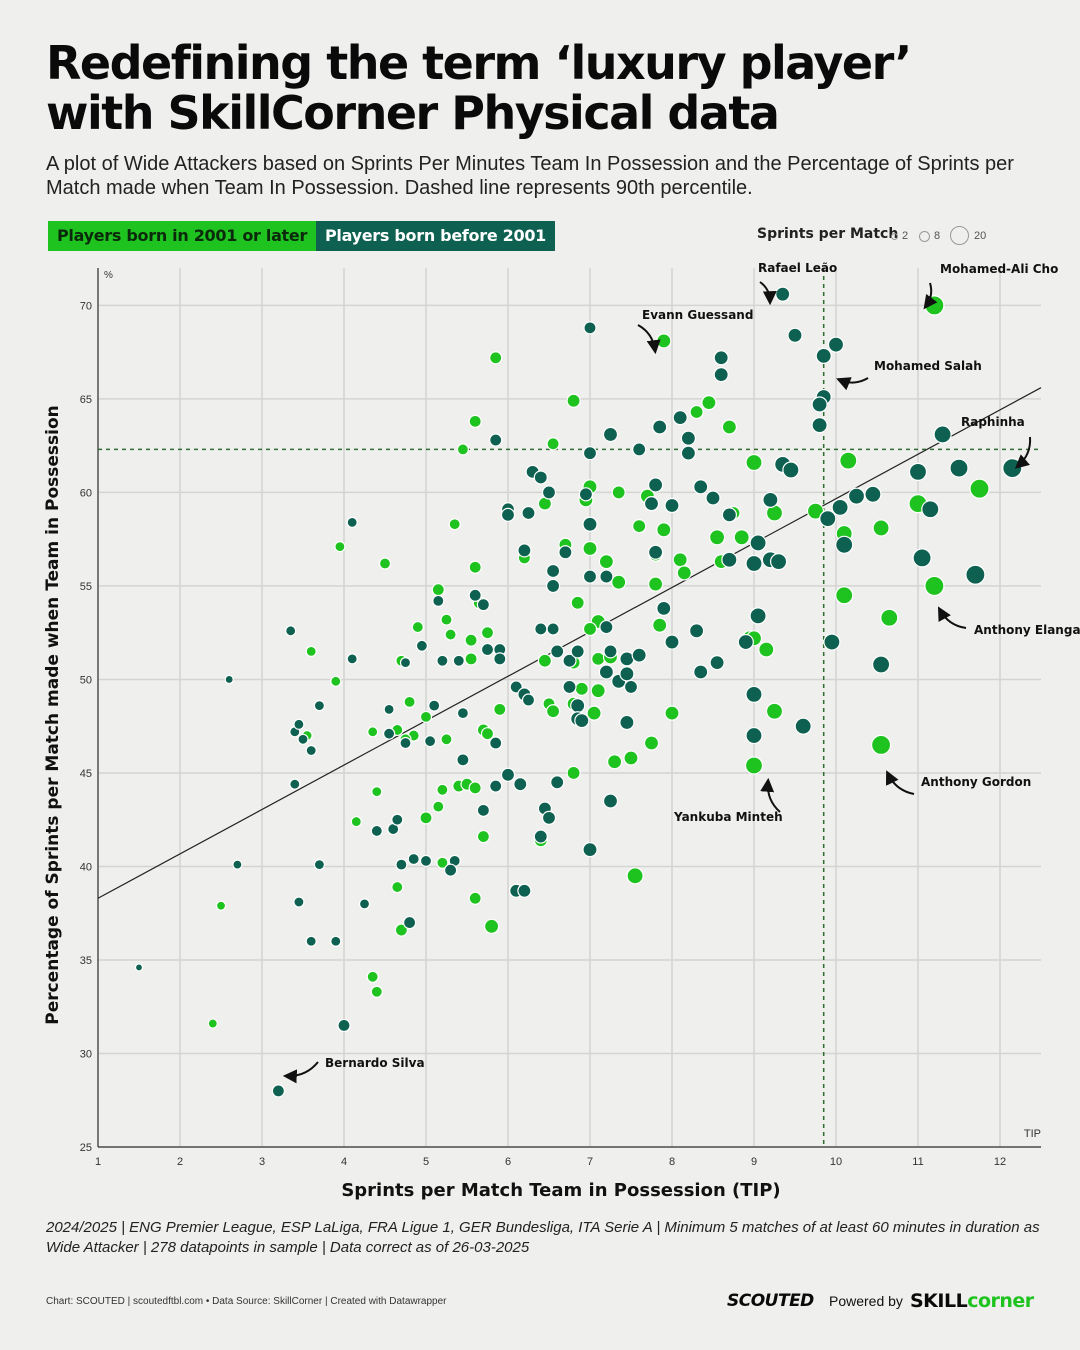  I want to click on annotation-label: Evann Guessand, so click(697, 315).